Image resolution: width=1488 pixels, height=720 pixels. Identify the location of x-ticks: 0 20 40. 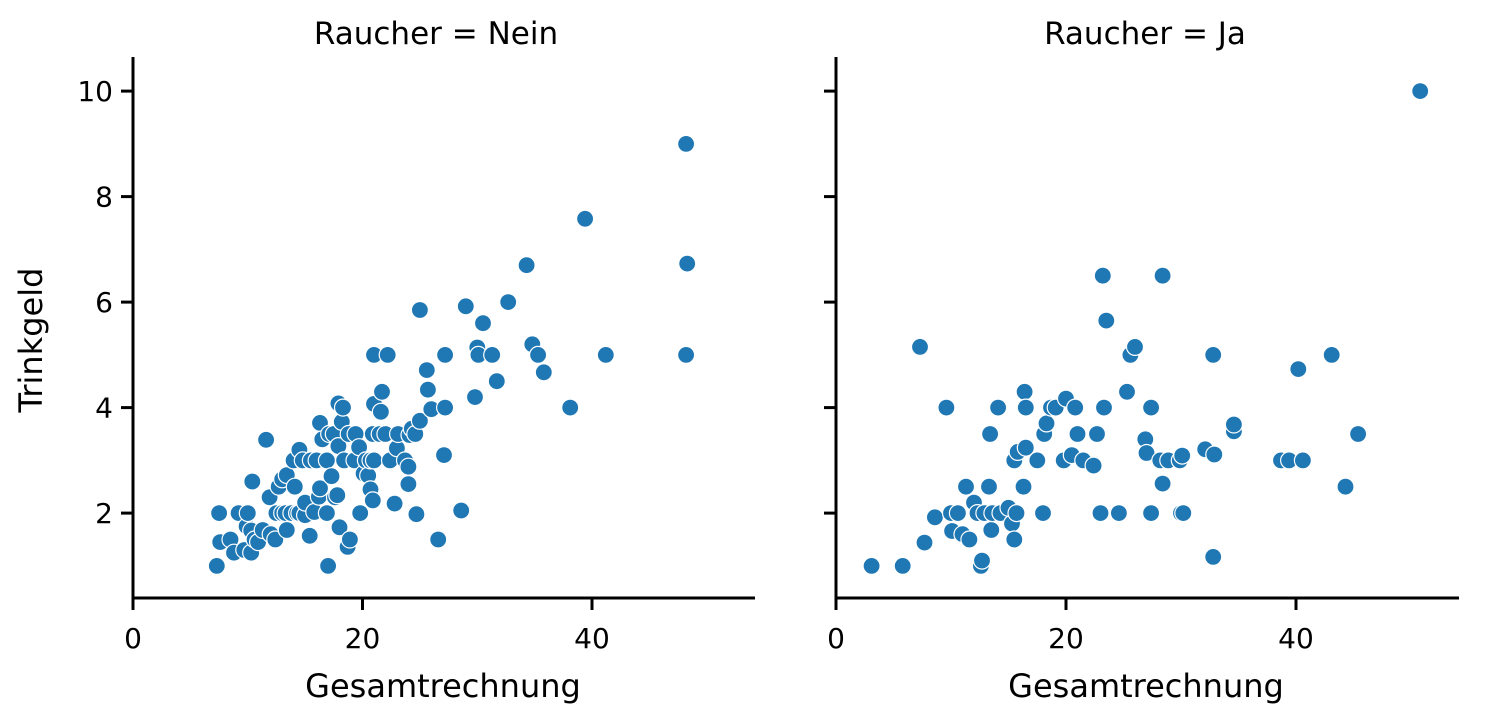
(367, 626).